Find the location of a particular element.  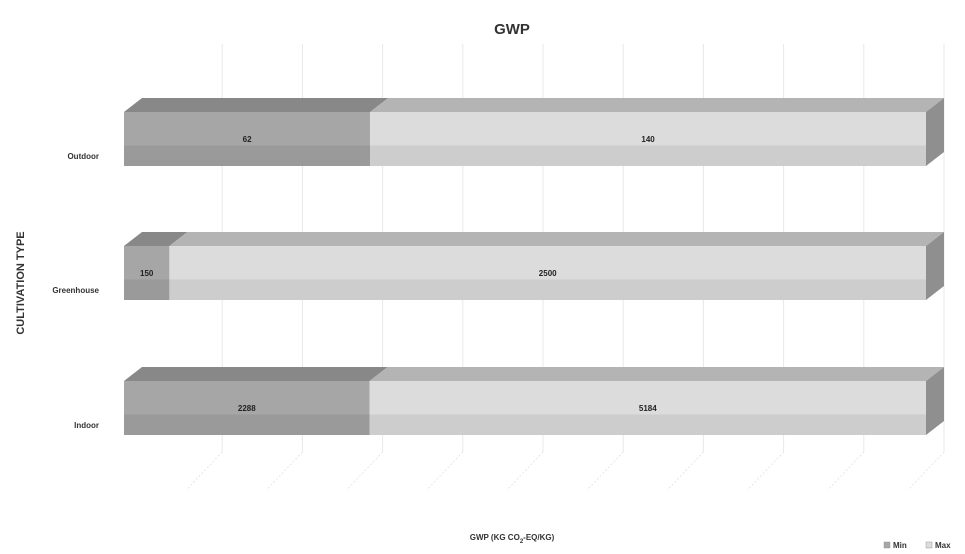

data-label: 2288 is located at coordinates (247, 408).